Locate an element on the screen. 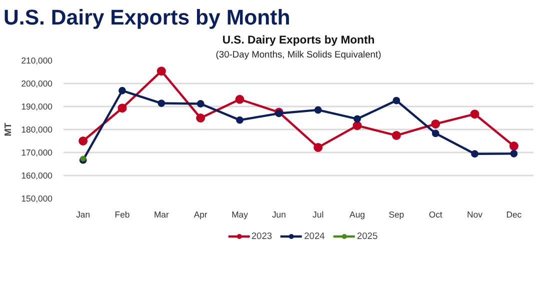 This screenshot has width=554, height=300. y-tick-label: 160,000 is located at coordinates (37, 175).